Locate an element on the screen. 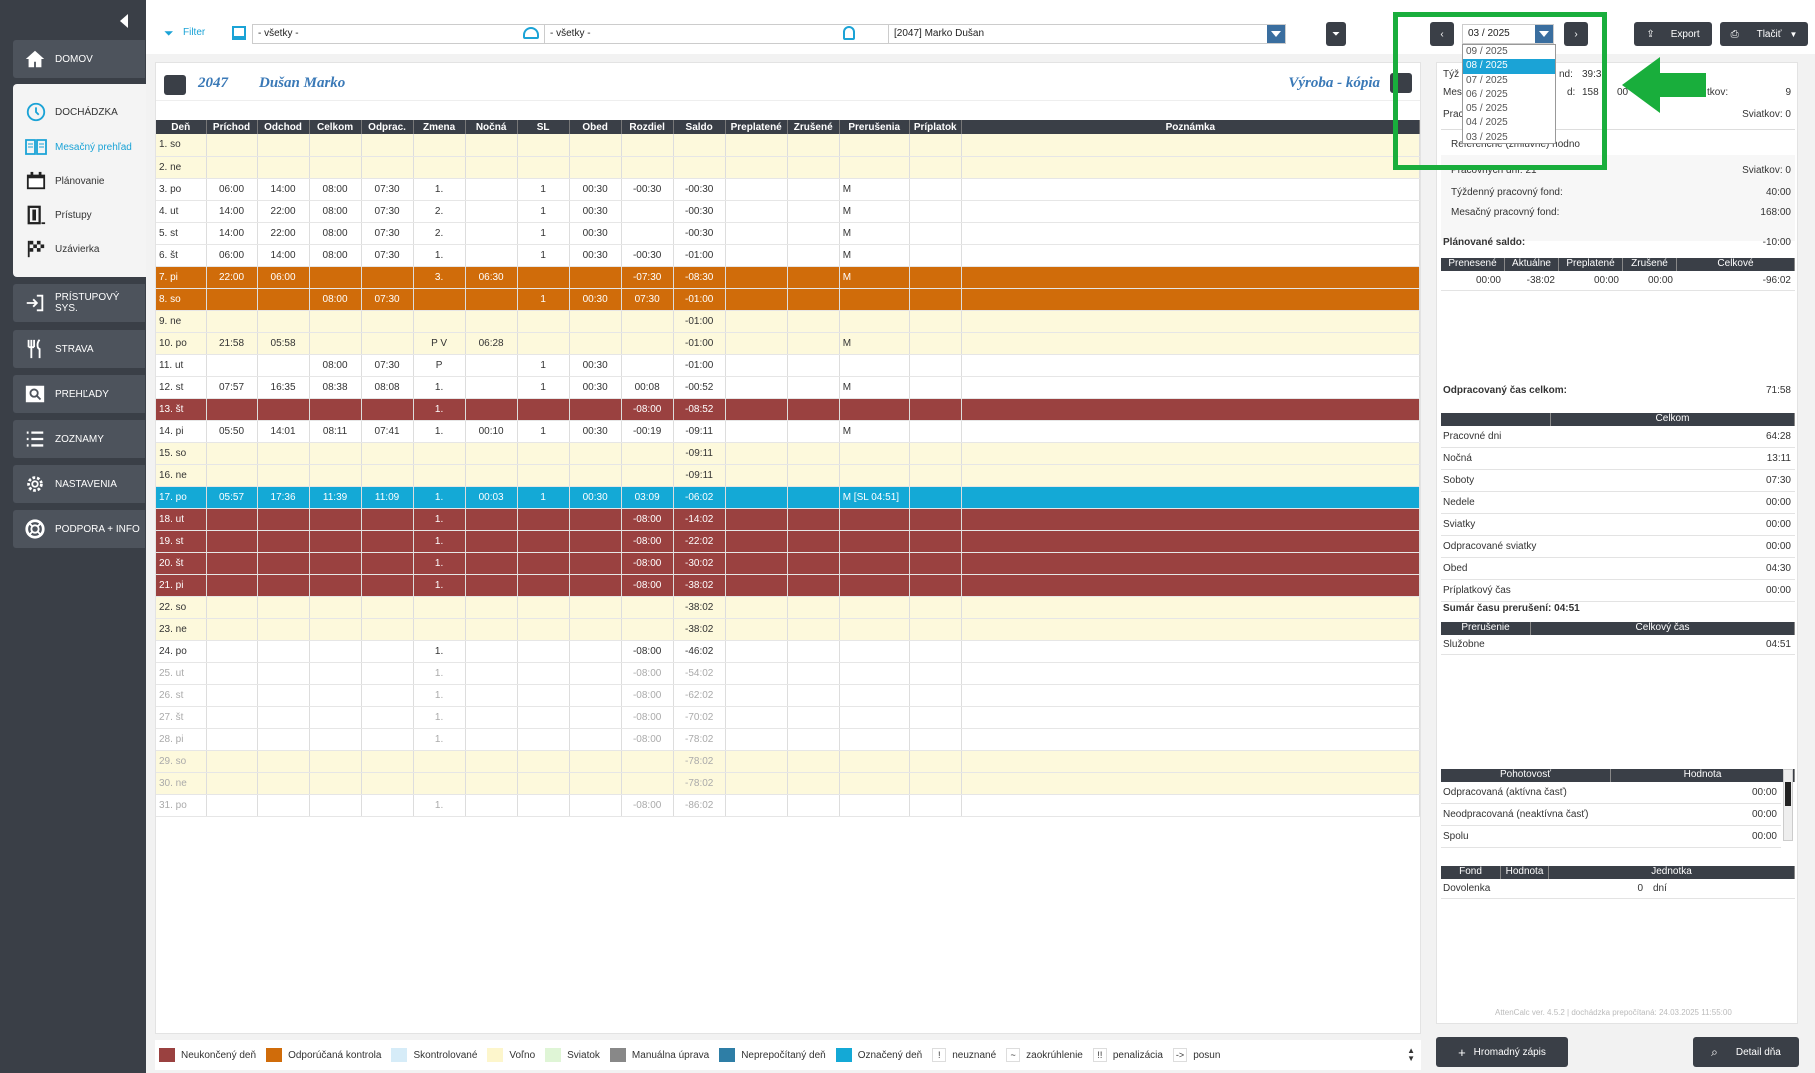  nav-support: PODPORA + INFO is located at coordinates (79, 529).